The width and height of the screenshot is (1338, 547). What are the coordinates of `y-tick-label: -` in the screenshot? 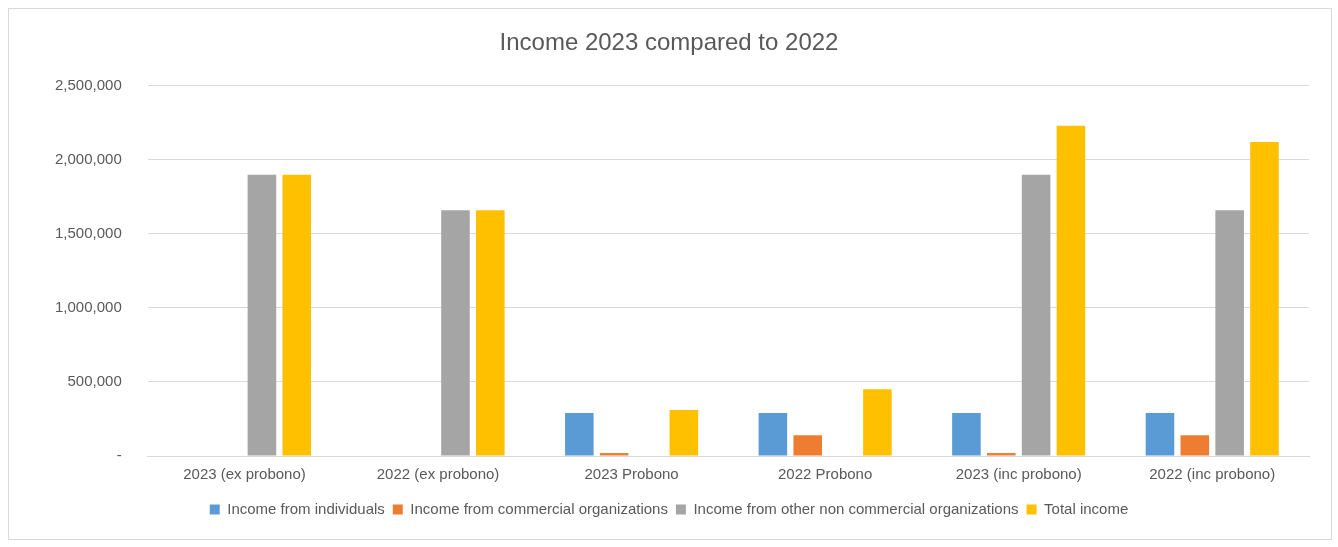 It's located at (119, 455).